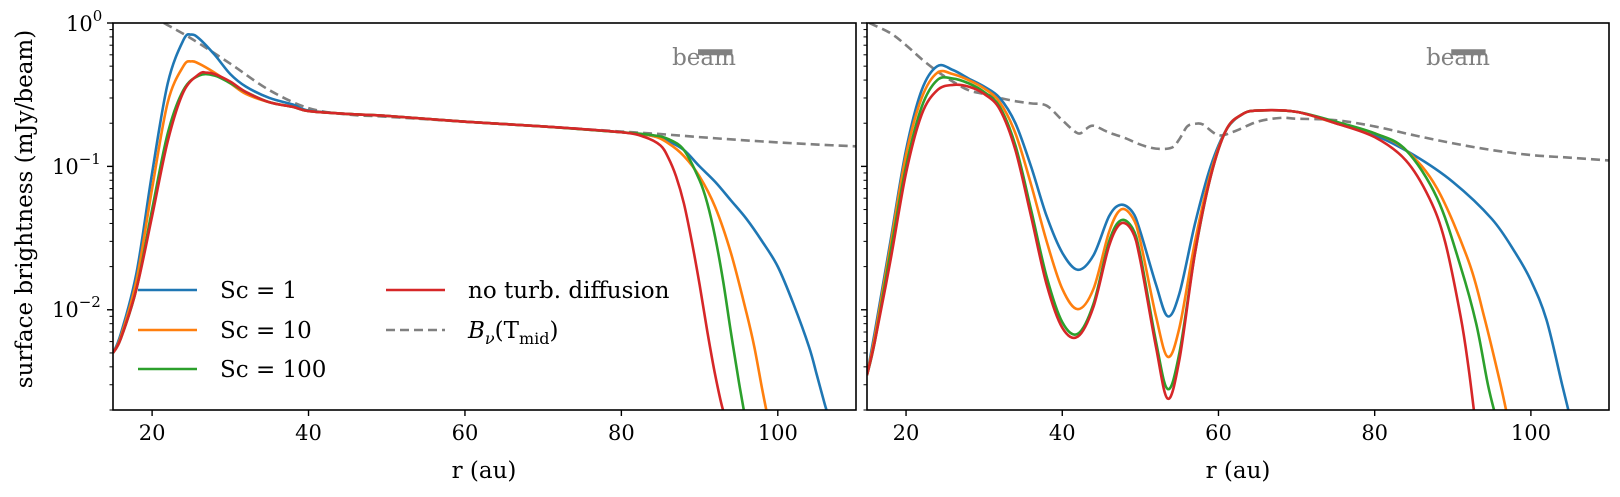 This screenshot has height=497, width=1620. I want to click on right-beam-label: beam, so click(1458, 58).